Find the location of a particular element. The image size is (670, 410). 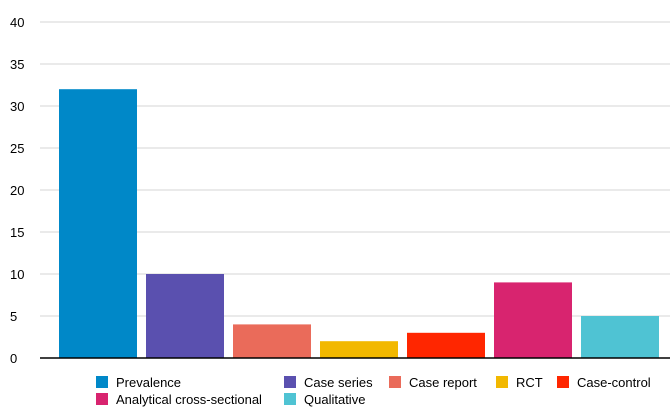

y-tick-label-35: 35 is located at coordinates (17, 64).